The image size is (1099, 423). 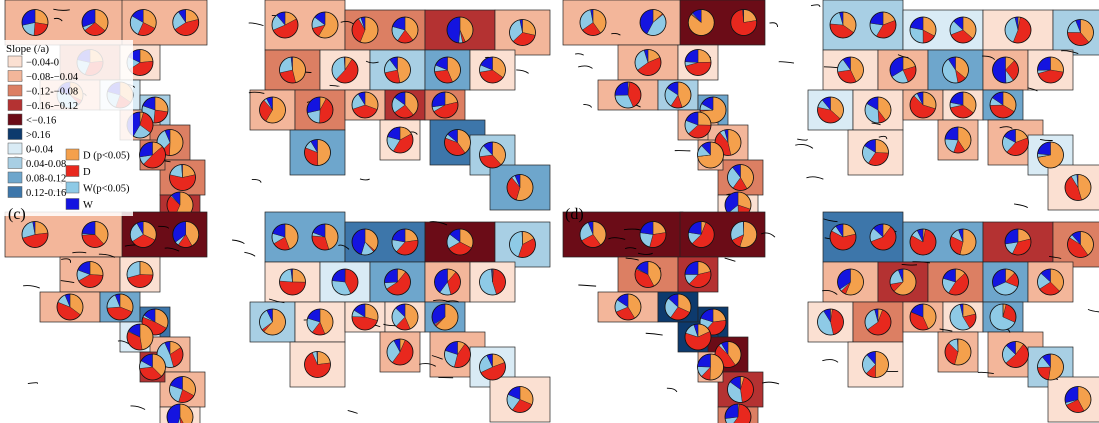 What do you see at coordinates (40, 150) in the screenshot?
I see `legend-label-slope: 0-0.04` at bounding box center [40, 150].